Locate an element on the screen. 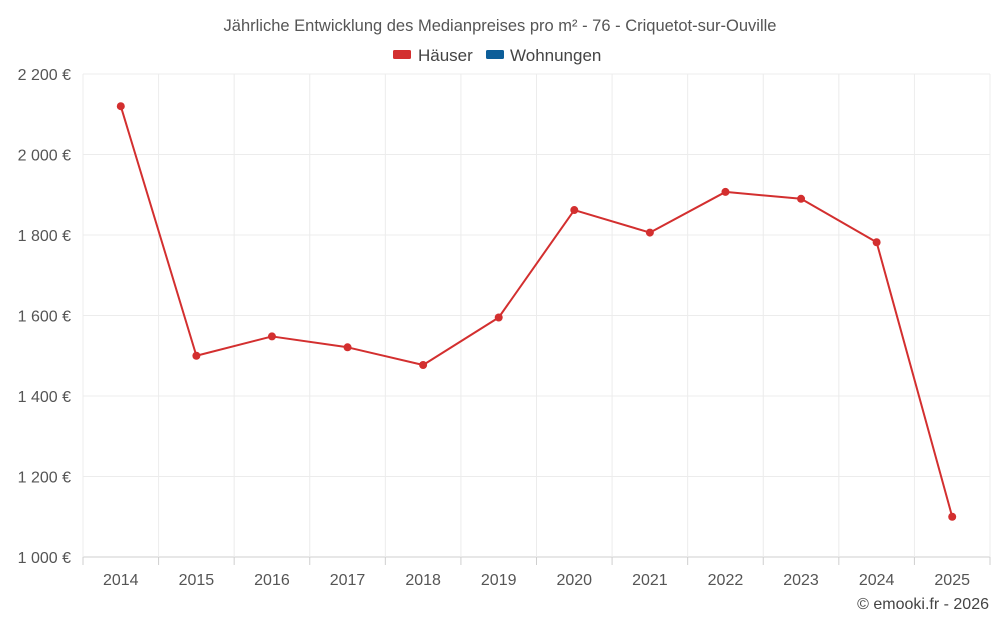 Image resolution: width=1000 pixels, height=625 pixels. y-tick-label: 1 600 € is located at coordinates (44, 317).